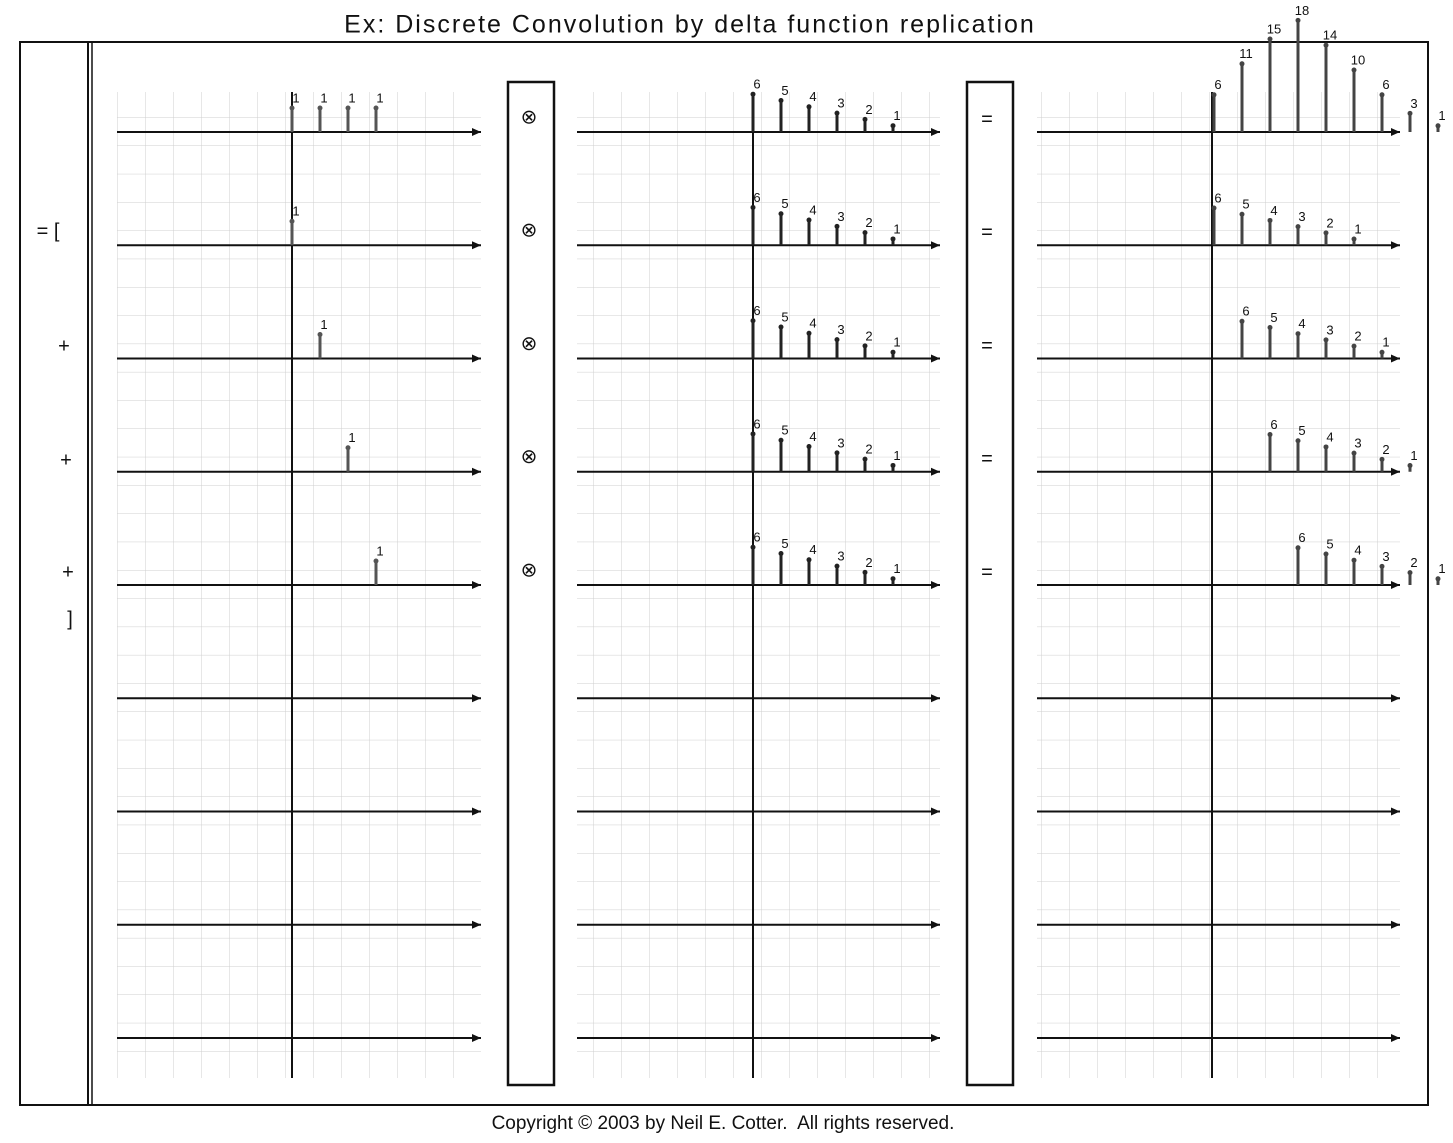  Describe the element at coordinates (1358, 59) in the screenshot. I see `stem-label: 10` at that location.